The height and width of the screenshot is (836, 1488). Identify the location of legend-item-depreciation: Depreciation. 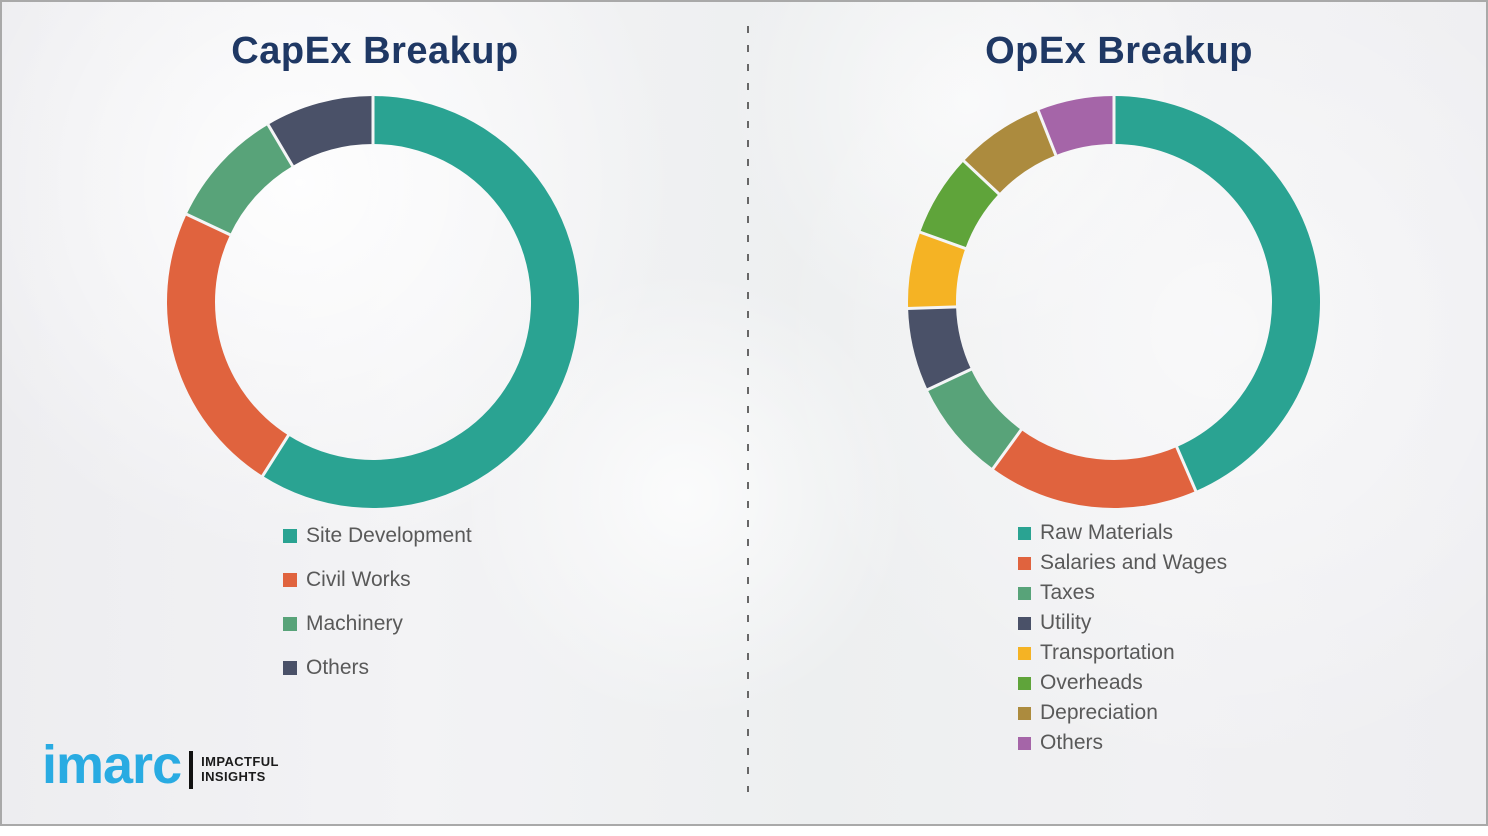
(1122, 713).